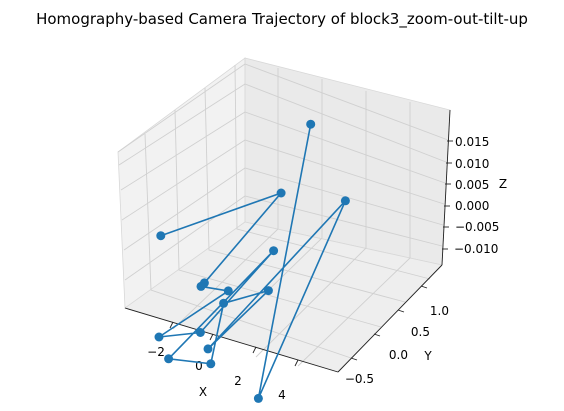 The image size is (564, 411). I want to click on z-tick-label: 0.010, so click(472, 164).